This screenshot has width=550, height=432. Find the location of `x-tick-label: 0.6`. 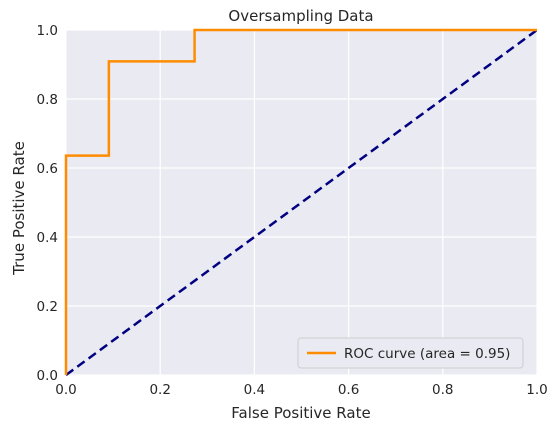

x-tick-label: 0.6 is located at coordinates (348, 390).